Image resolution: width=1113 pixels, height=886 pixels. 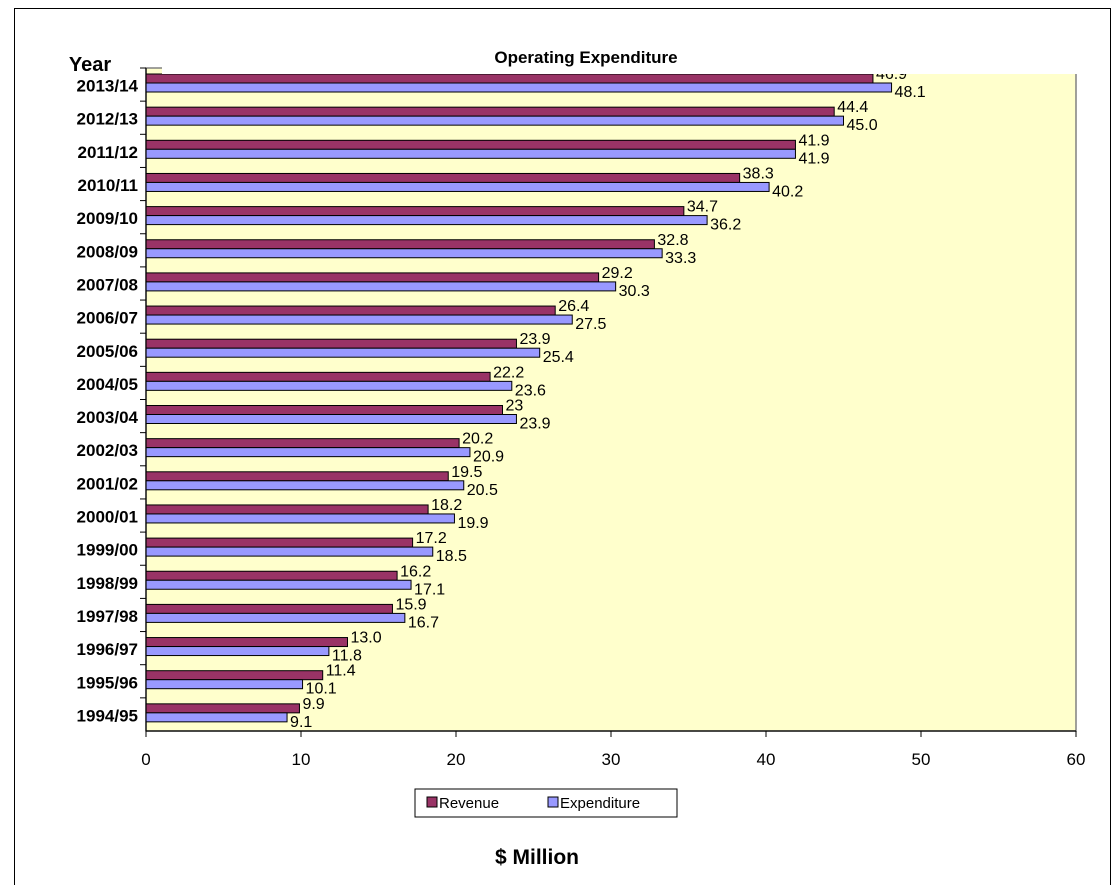 What do you see at coordinates (553, 802) in the screenshot?
I see `legend-swatch-expenditure` at bounding box center [553, 802].